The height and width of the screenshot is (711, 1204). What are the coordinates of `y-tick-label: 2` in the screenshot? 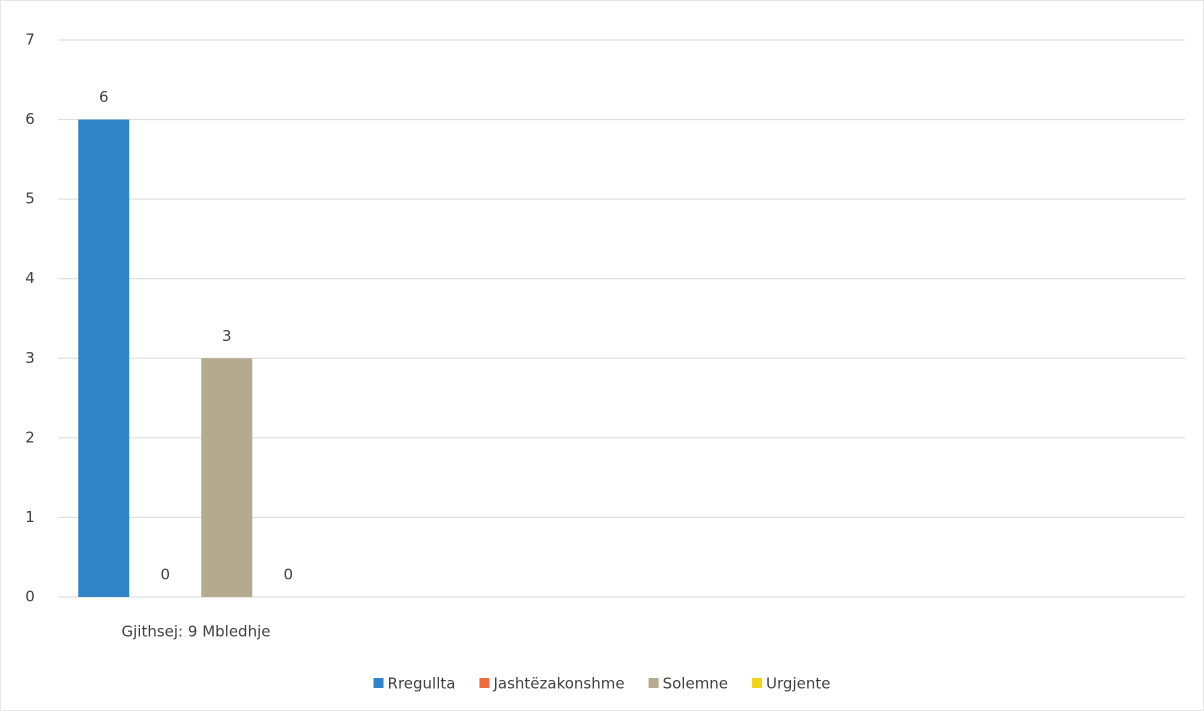 It's located at (30, 437).